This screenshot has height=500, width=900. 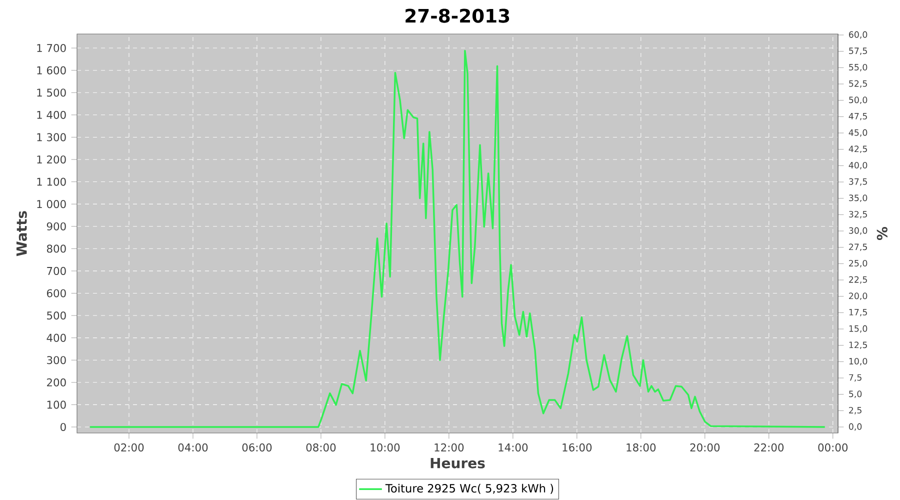 What do you see at coordinates (858, 264) in the screenshot?
I see `y2-tick-label: 25,0` at bounding box center [858, 264].